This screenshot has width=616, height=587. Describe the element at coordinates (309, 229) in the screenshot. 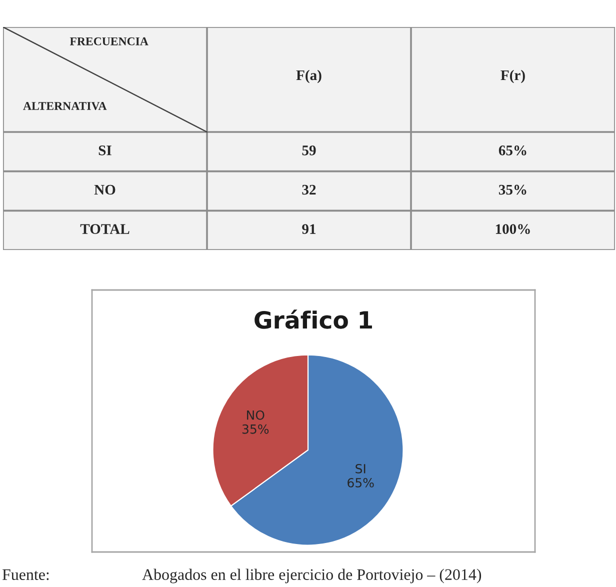

I see `text: 91` at that location.